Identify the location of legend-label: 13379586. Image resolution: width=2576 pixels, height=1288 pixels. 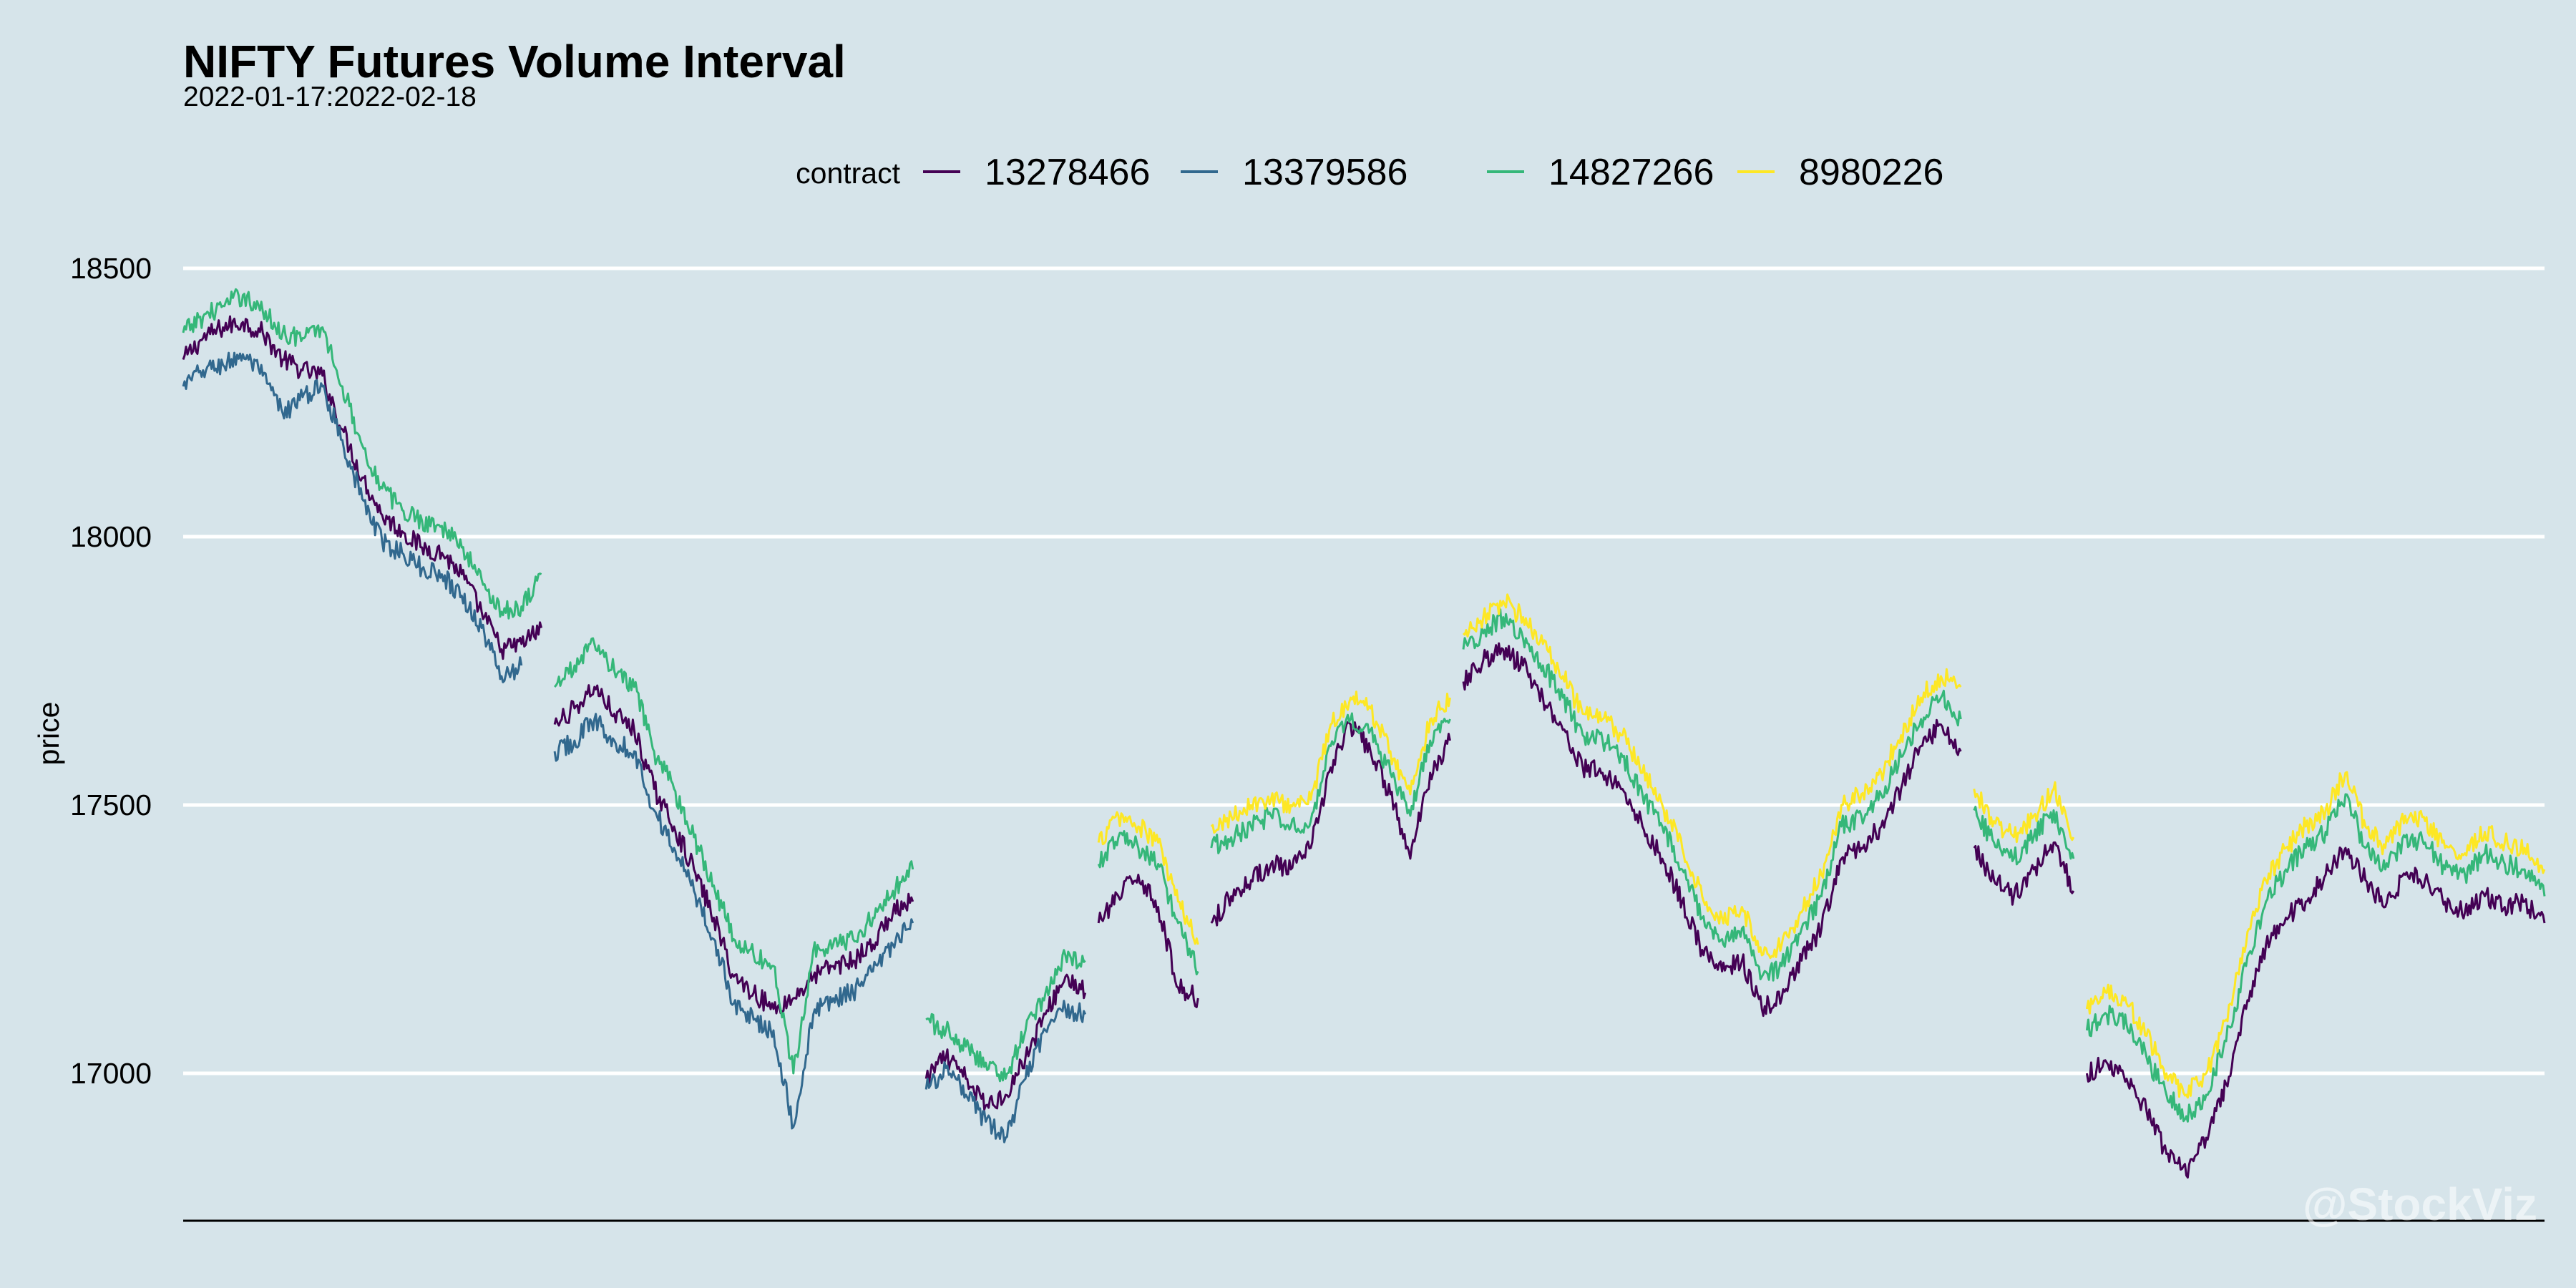
(1324, 172).